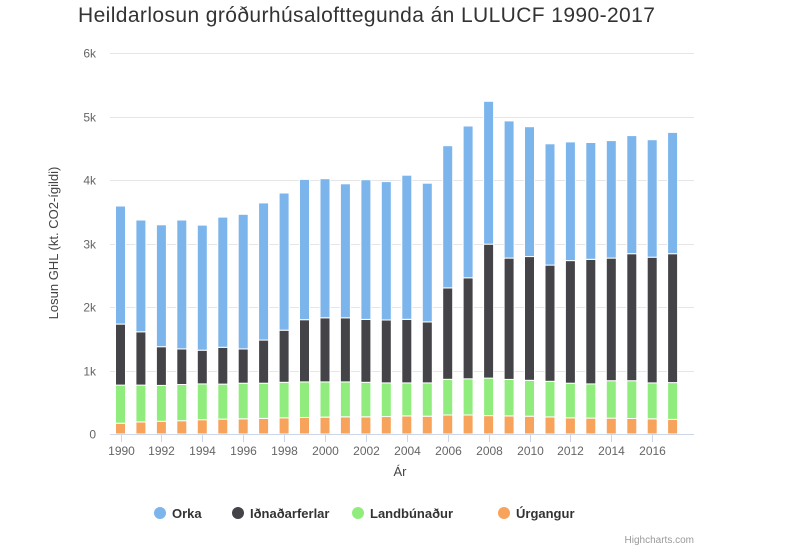  I want to click on bar-stack-2008, so click(489, 267).